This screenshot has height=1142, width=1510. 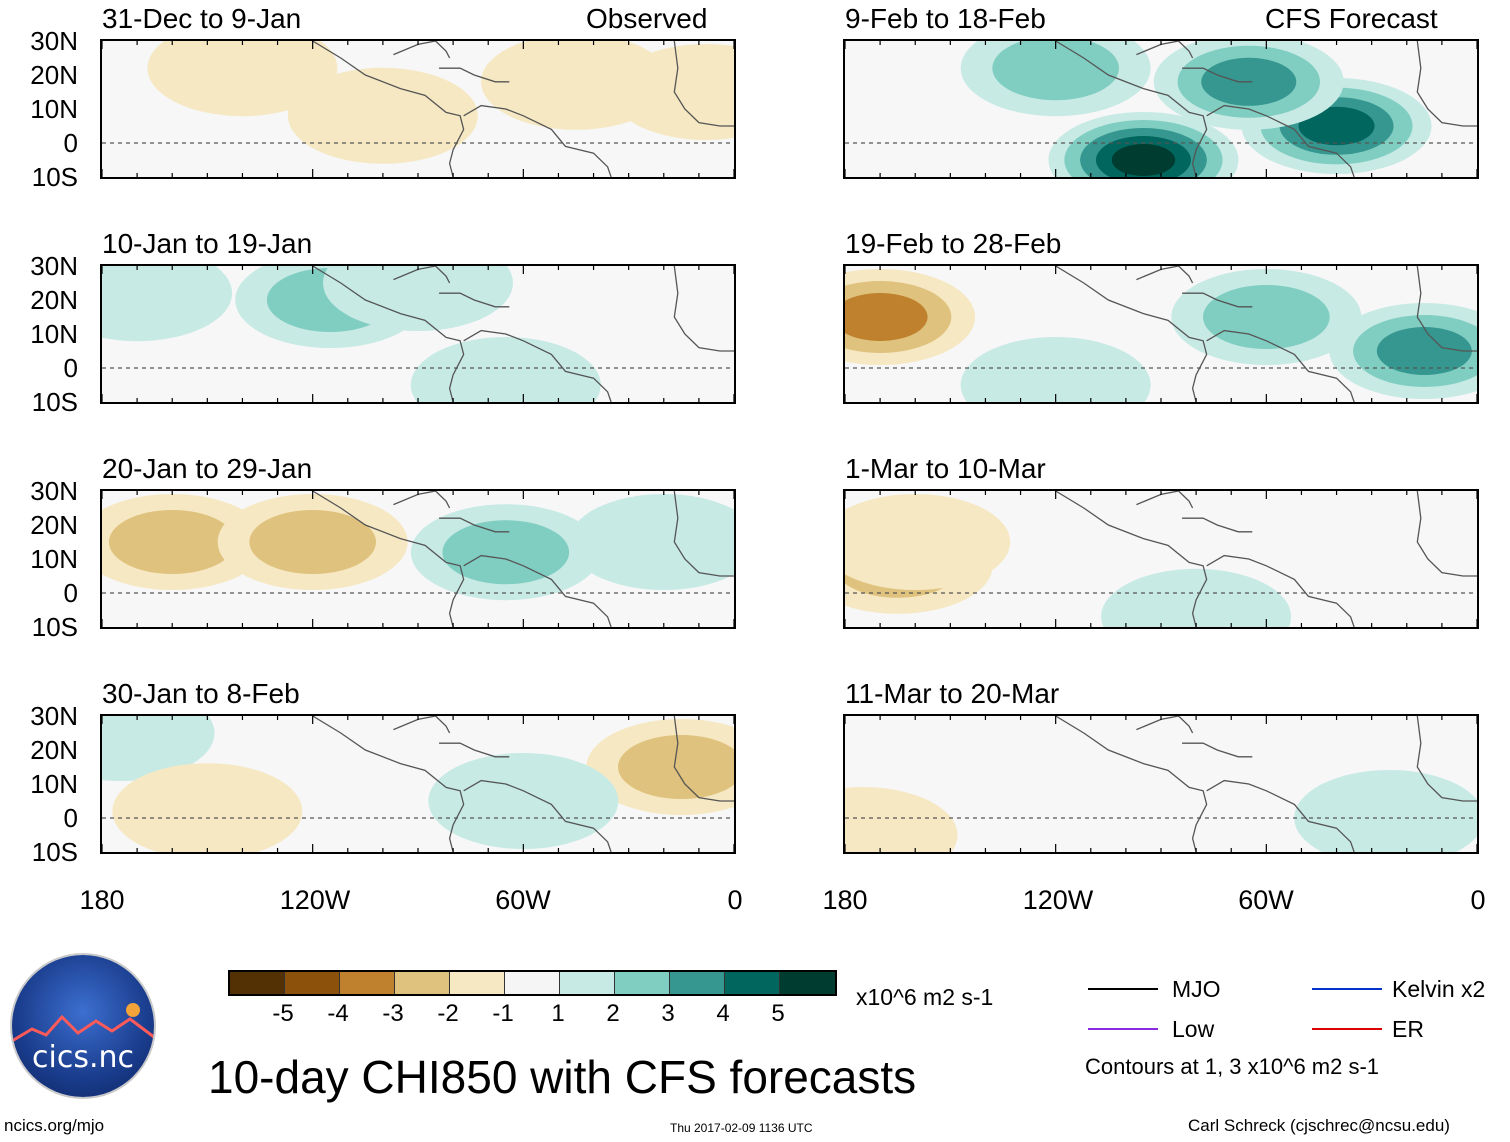 What do you see at coordinates (283, 1013) in the screenshot?
I see `colorbar-label: -5` at bounding box center [283, 1013].